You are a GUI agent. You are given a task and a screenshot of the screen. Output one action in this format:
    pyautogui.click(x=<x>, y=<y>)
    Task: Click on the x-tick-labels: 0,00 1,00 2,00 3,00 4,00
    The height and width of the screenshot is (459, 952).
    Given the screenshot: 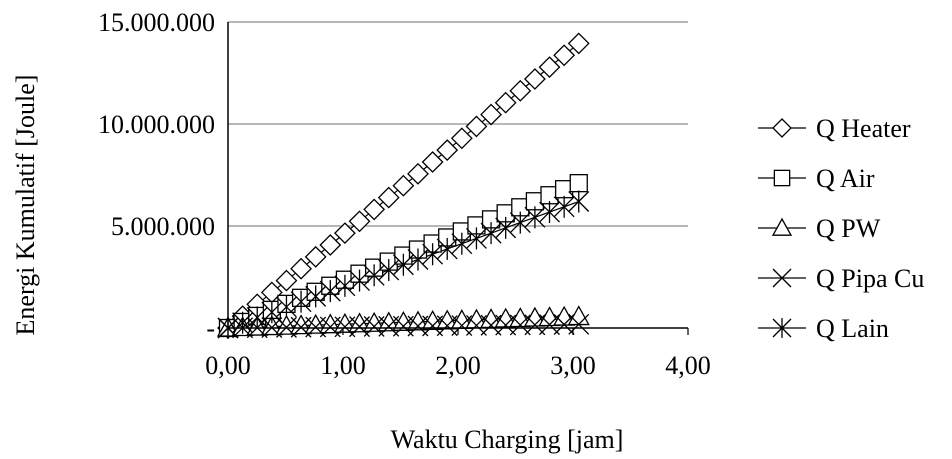 What is the action you would take?
    pyautogui.click(x=458, y=354)
    